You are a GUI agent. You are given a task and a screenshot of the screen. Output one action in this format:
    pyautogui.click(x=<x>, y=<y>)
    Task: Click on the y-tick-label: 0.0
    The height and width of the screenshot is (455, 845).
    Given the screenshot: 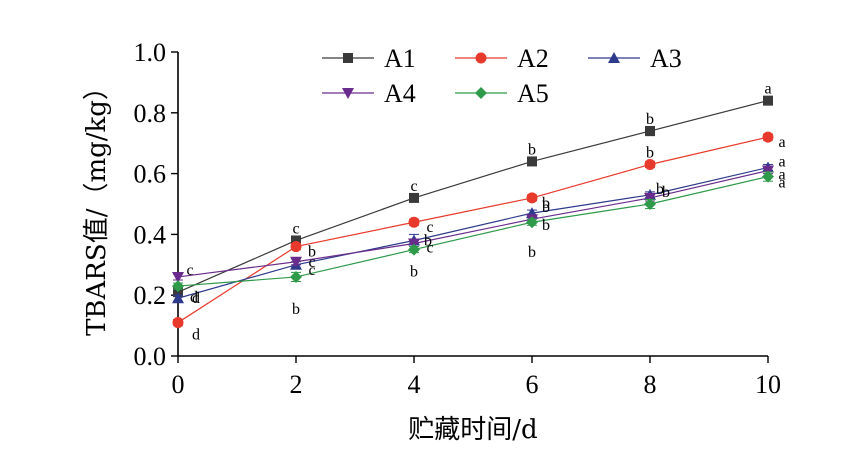 What is the action you would take?
    pyautogui.click(x=150, y=356)
    